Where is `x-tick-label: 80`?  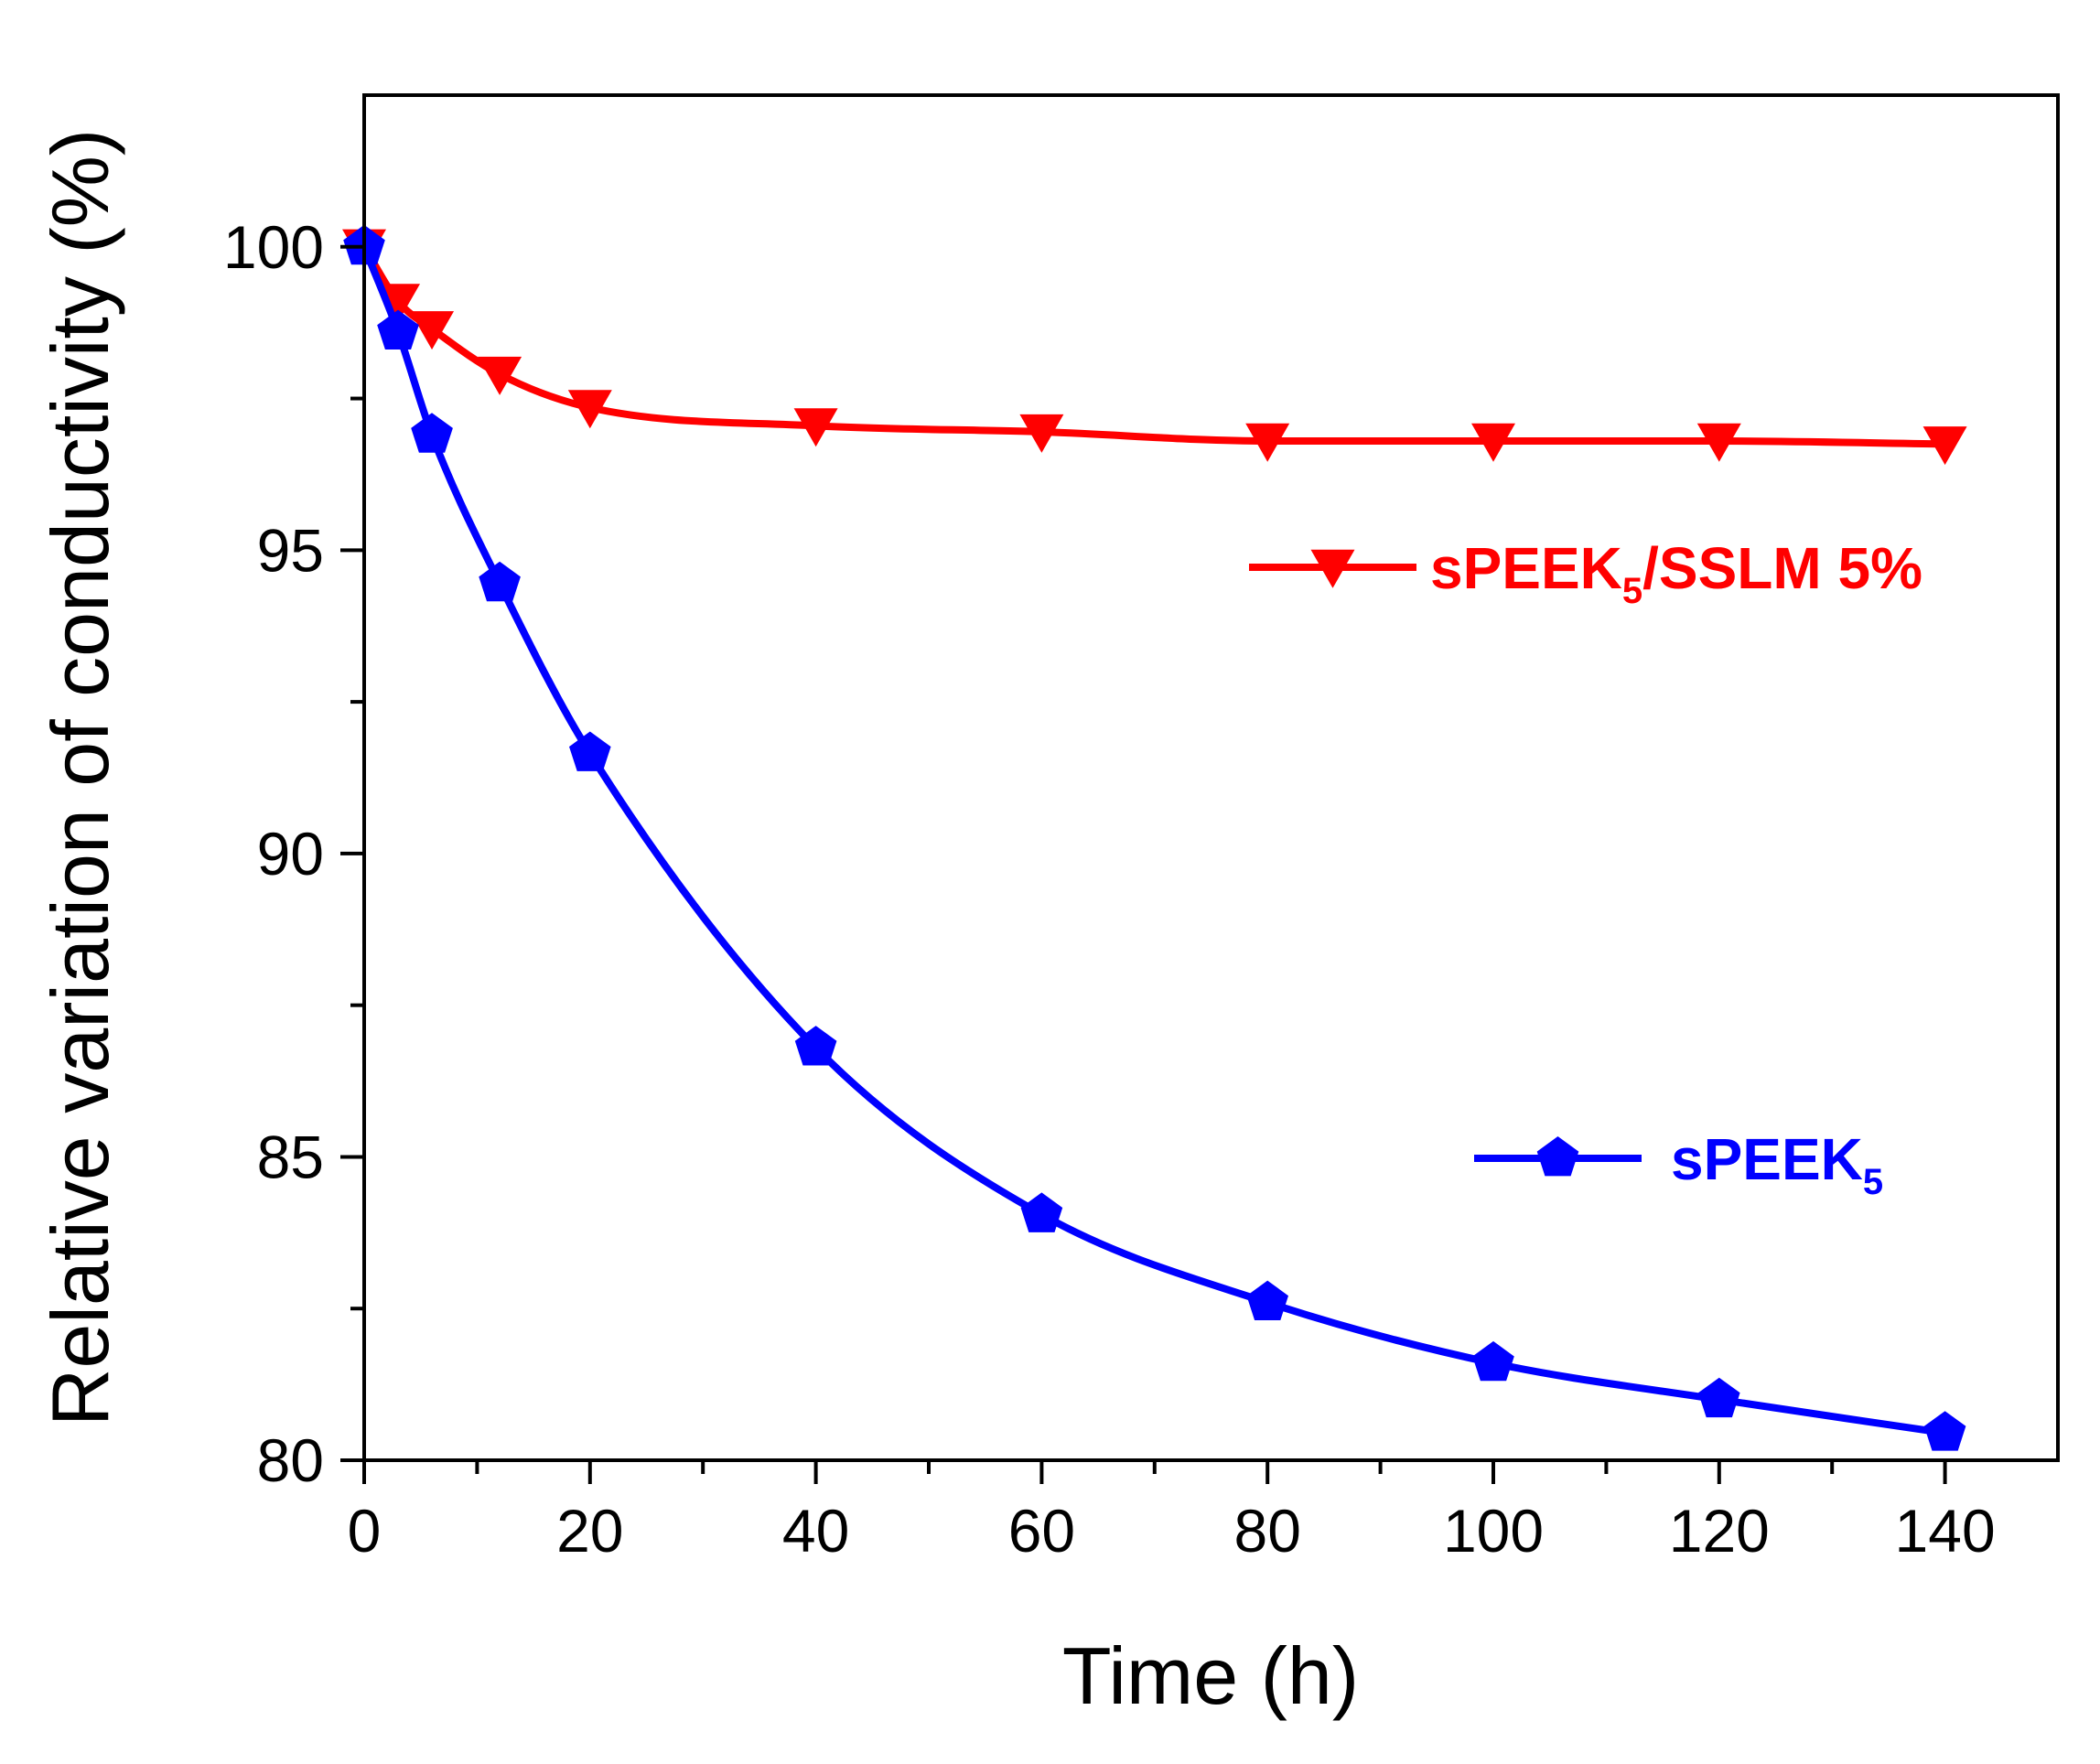 x-tick-label: 80 is located at coordinates (1266, 1531).